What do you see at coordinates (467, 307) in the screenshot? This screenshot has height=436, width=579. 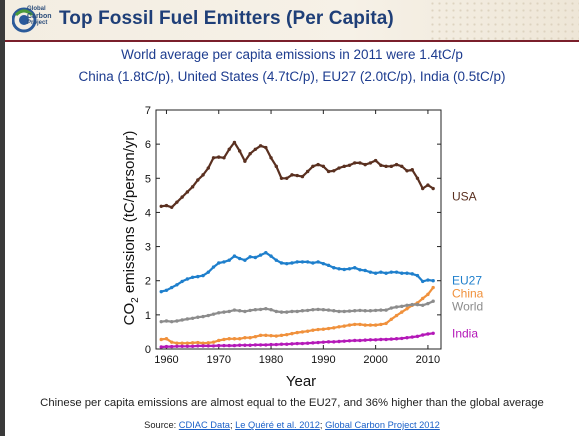 I see `series-label-world: World` at bounding box center [467, 307].